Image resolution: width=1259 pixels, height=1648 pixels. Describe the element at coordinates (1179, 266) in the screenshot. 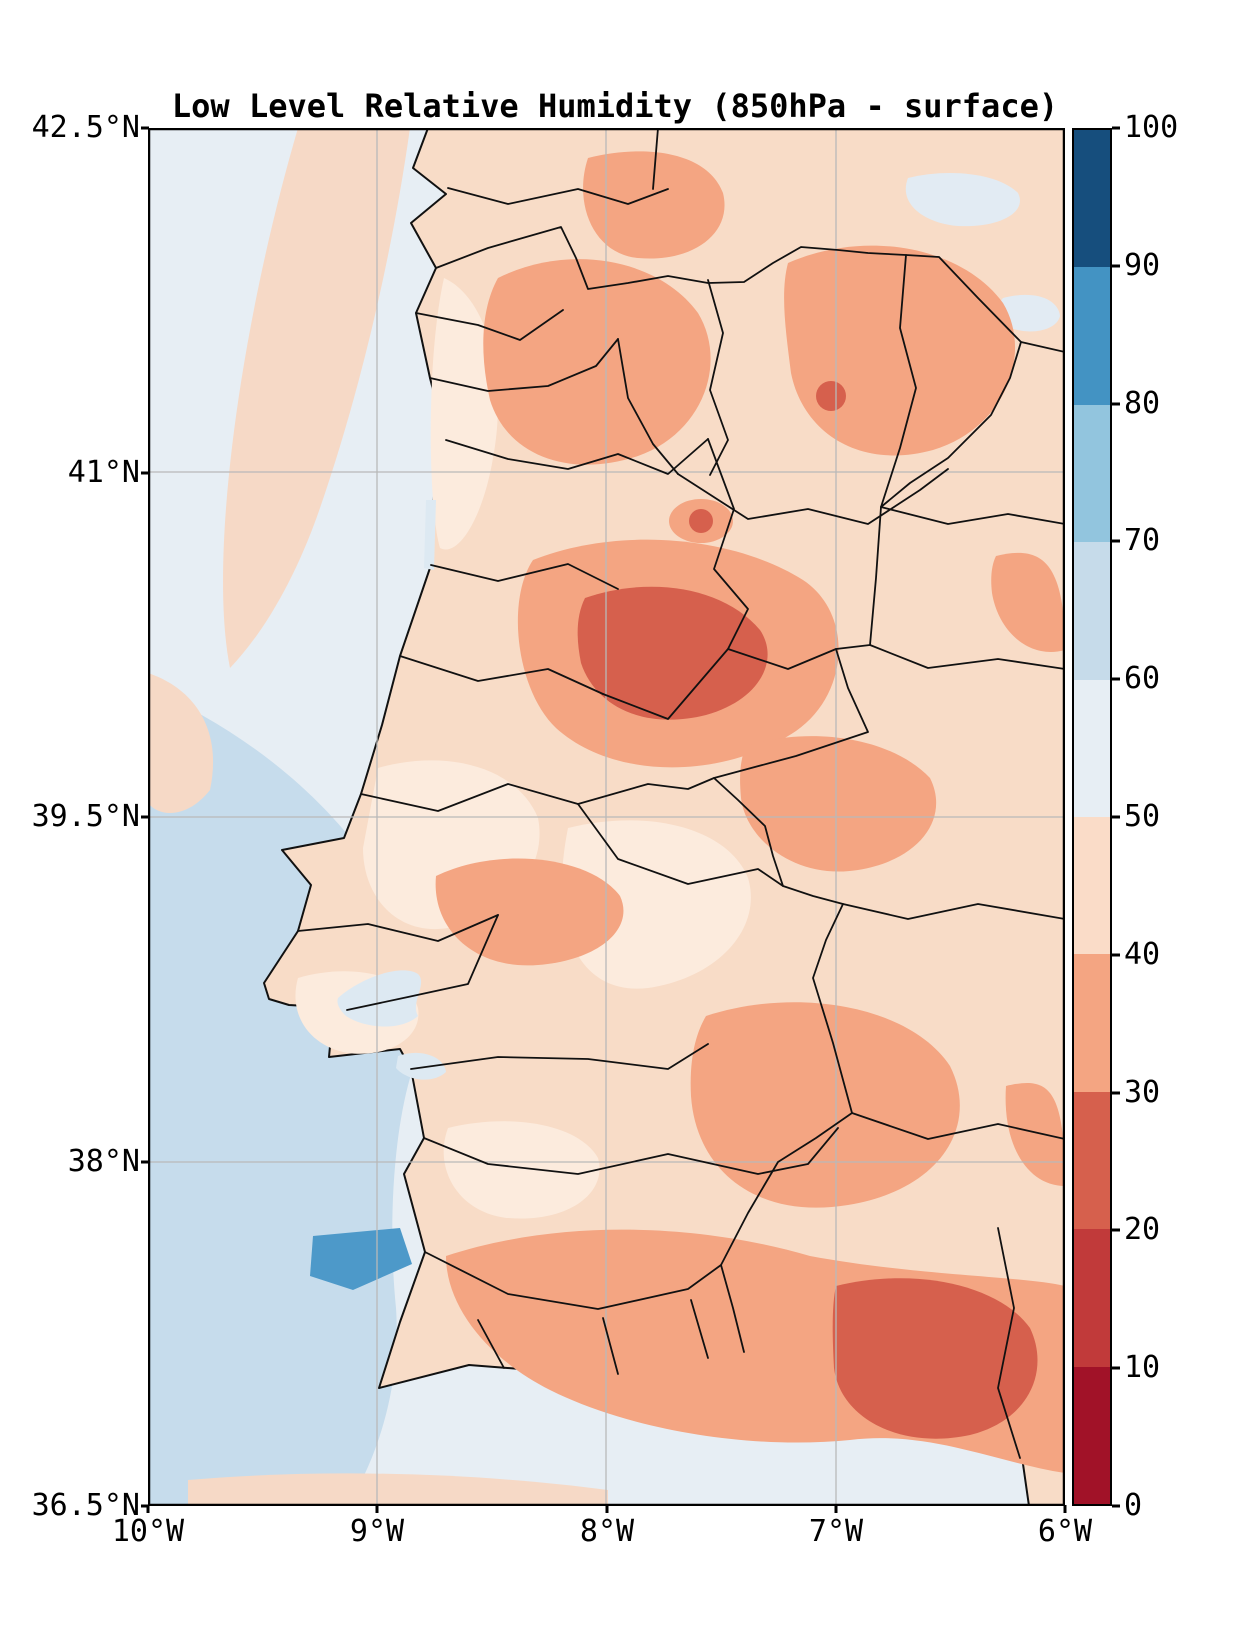

I see `cb-tick-90: 90` at that location.